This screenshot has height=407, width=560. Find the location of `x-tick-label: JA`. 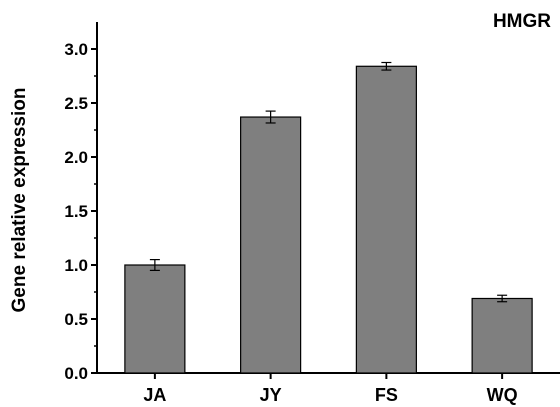

x-tick-label: JA is located at coordinates (154, 395).